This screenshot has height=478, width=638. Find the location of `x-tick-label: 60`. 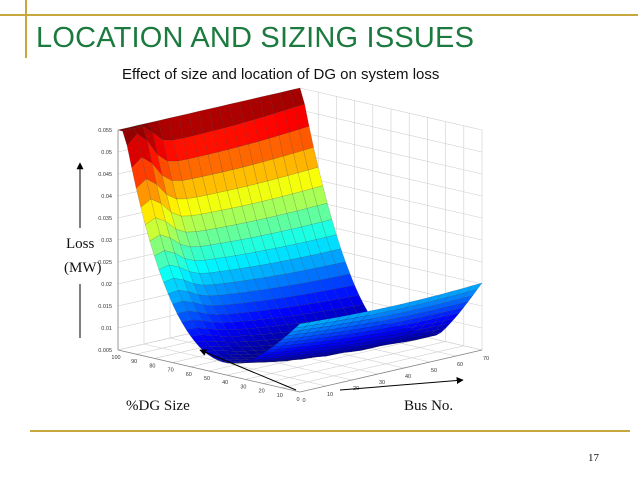

x-tick-label: 60 is located at coordinates (189, 375).